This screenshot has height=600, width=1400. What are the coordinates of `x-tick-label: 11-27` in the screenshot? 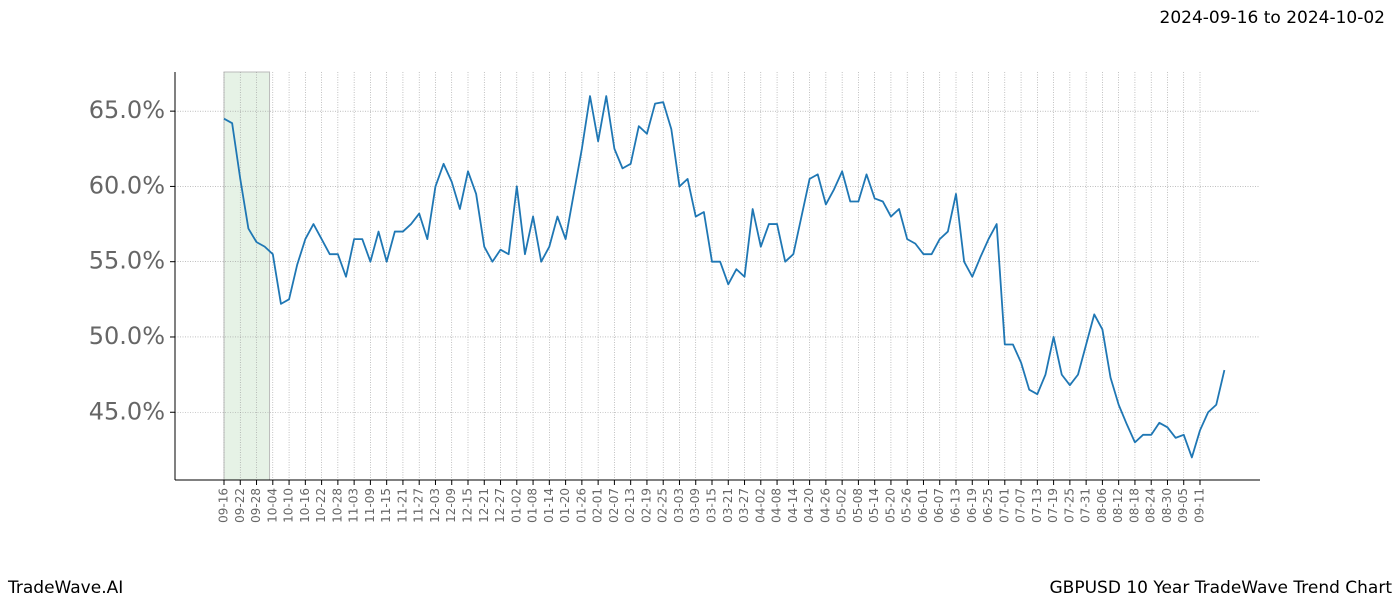 It's located at (419, 505).